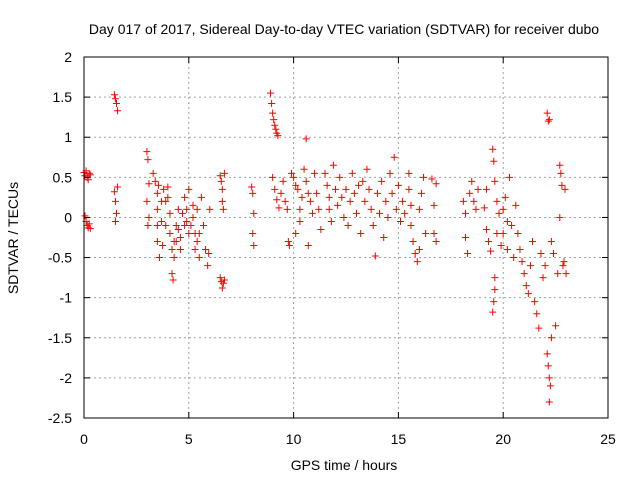  What do you see at coordinates (294, 439) in the screenshot?
I see `x-tick-label: 10` at bounding box center [294, 439].